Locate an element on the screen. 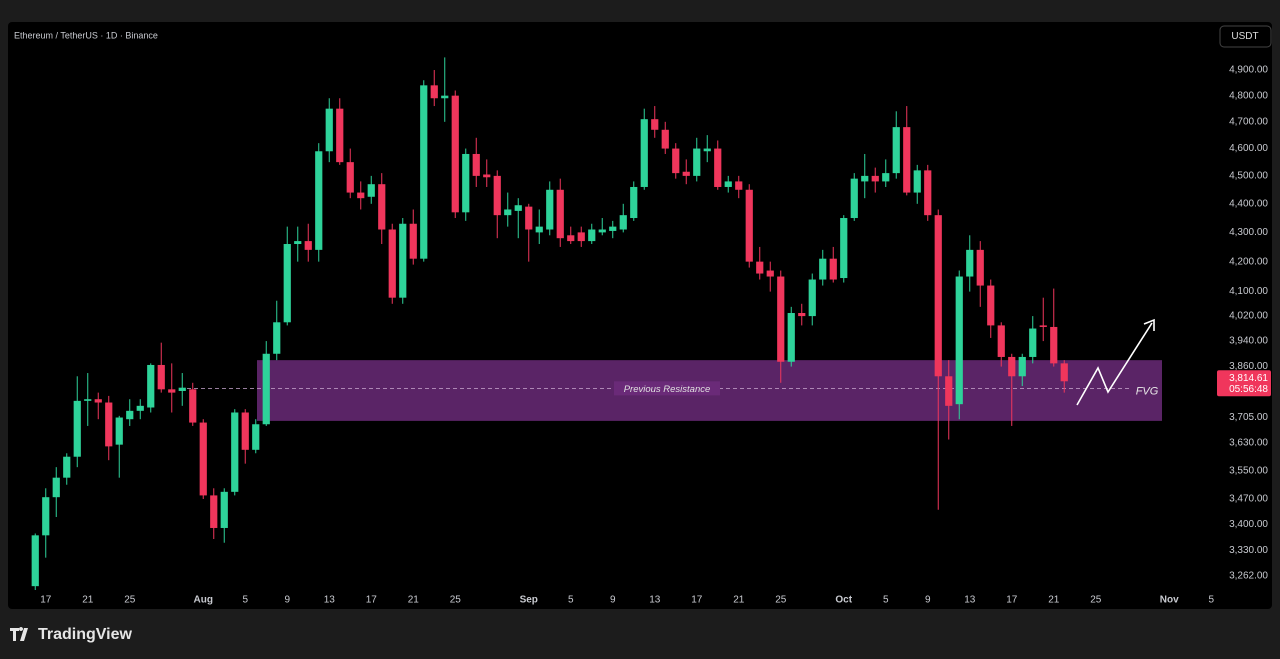 This screenshot has width=1280, height=659. brand-logo: TradingView is located at coordinates (71, 634).